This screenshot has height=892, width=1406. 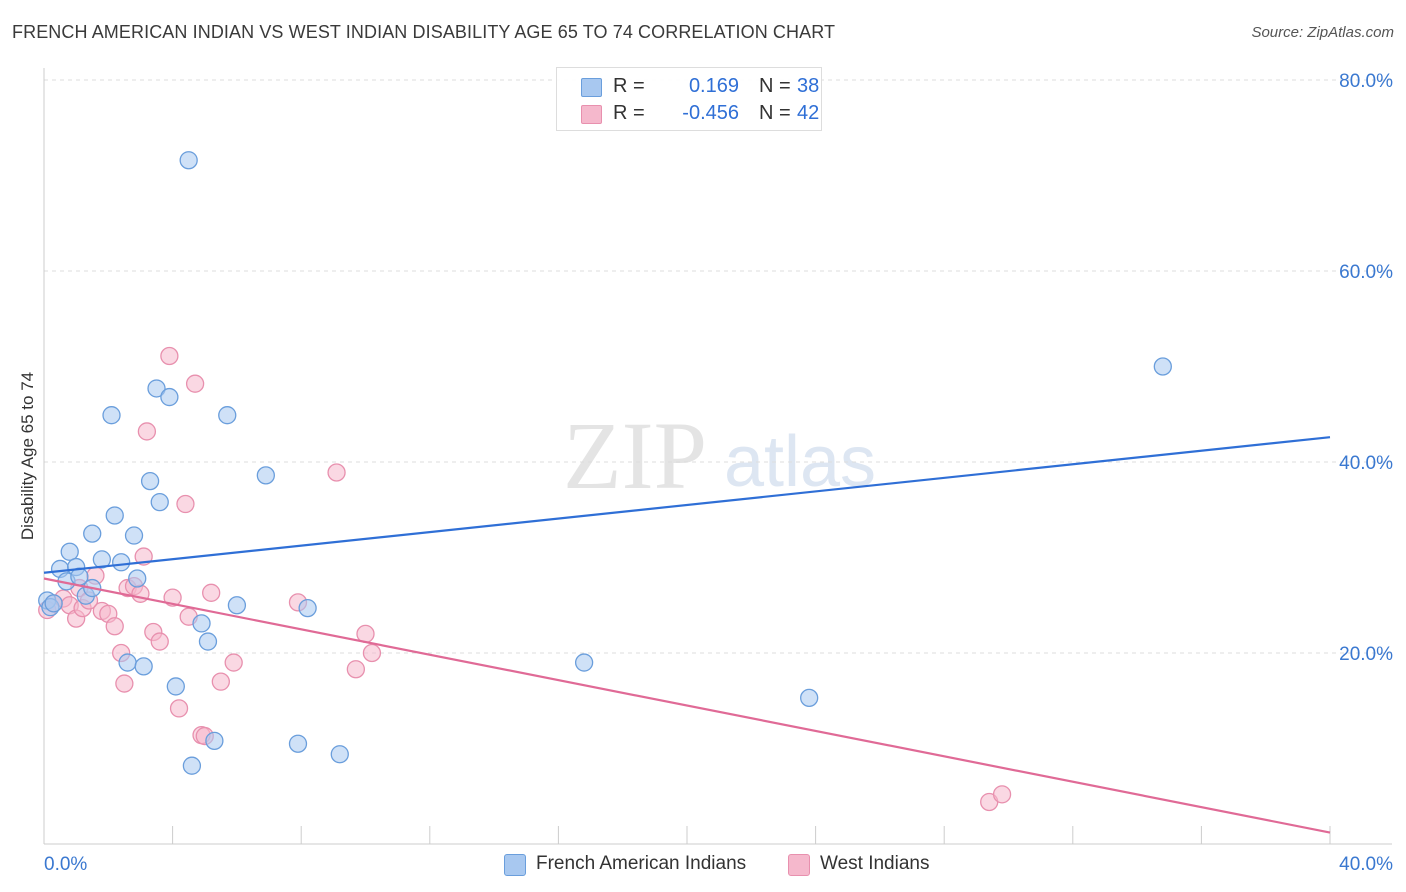 I want to click on y-tick-label: 40.0%, so click(x=1366, y=463).